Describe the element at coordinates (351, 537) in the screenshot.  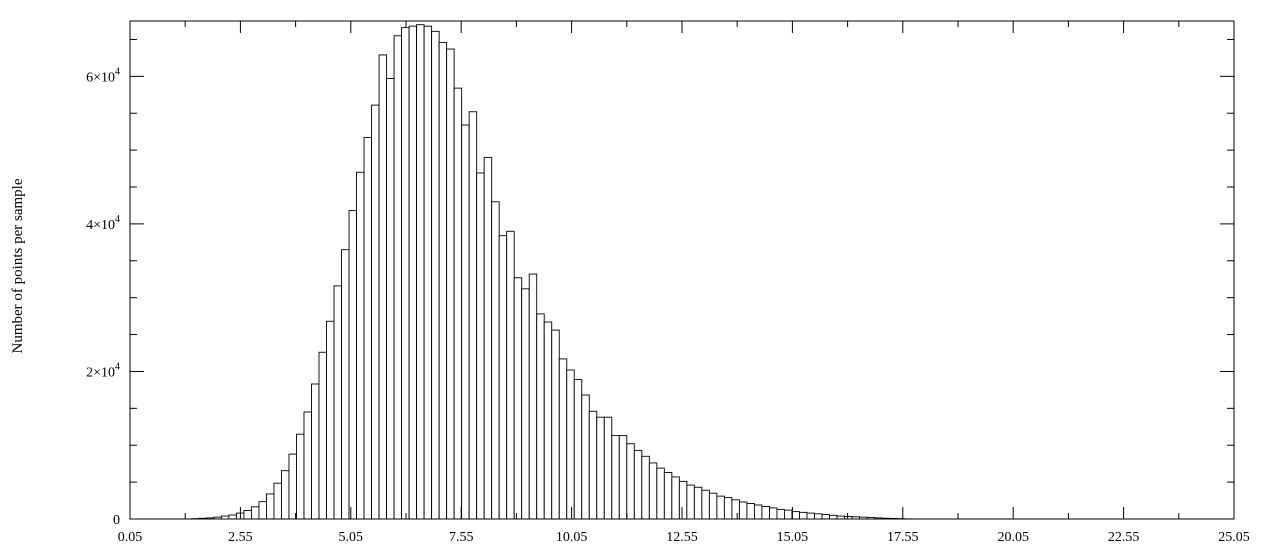
I see `x-tick-label: 5.05` at that location.